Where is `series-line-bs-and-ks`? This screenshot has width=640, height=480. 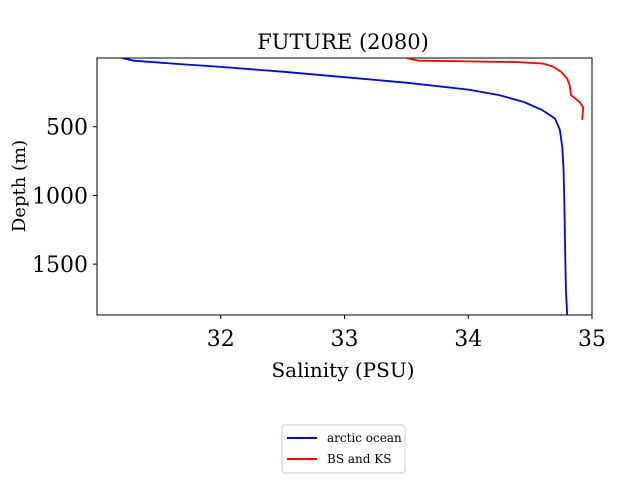
series-line-bs-and-ks is located at coordinates (495, 89).